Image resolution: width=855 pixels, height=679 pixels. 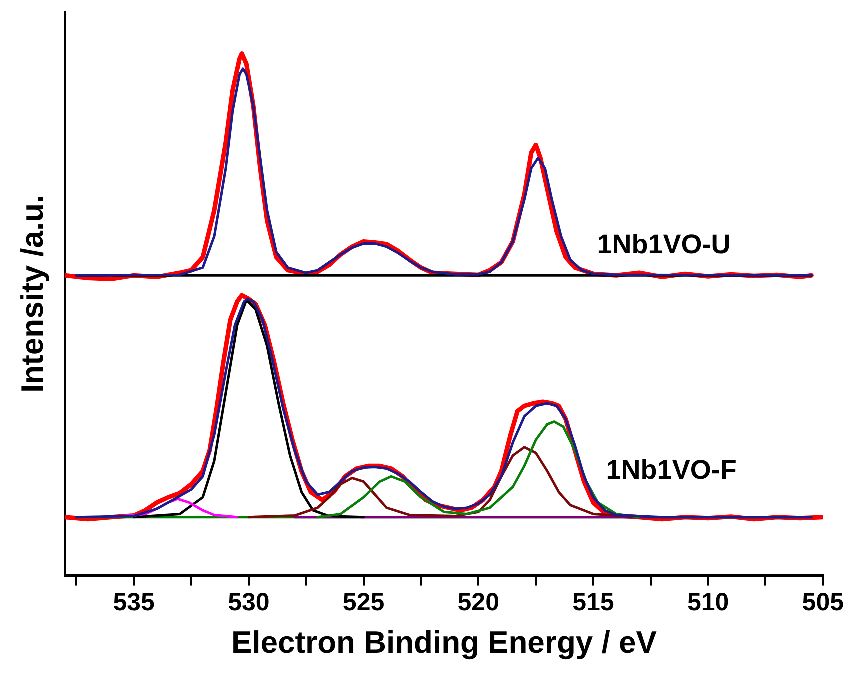 I want to click on x-tick-label: 530, so click(x=249, y=602).